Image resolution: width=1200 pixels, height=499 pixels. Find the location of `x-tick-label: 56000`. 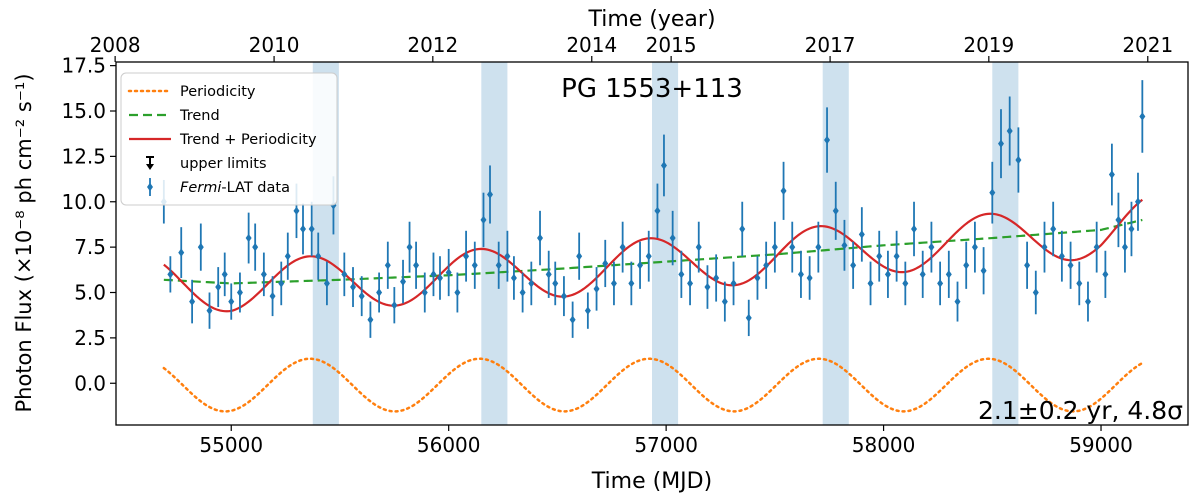

x-tick-label: 56000 is located at coordinates (449, 445).